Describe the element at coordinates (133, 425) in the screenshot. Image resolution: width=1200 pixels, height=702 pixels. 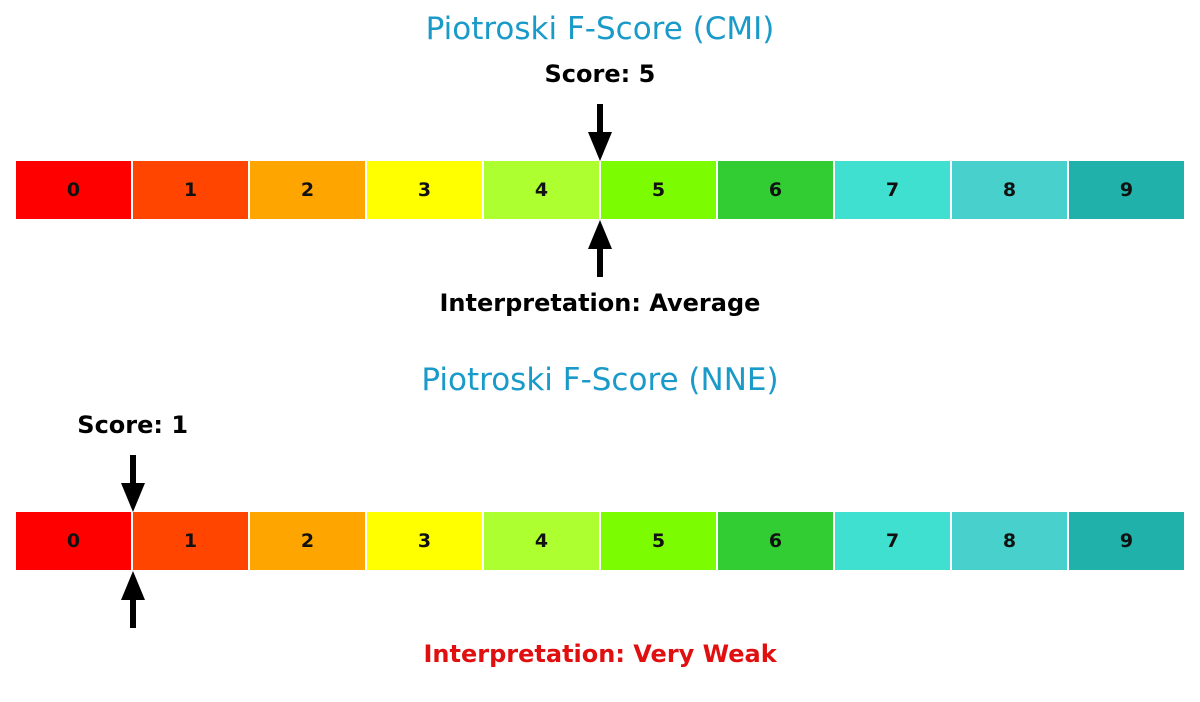
I see `score-label: Score: 1` at that location.